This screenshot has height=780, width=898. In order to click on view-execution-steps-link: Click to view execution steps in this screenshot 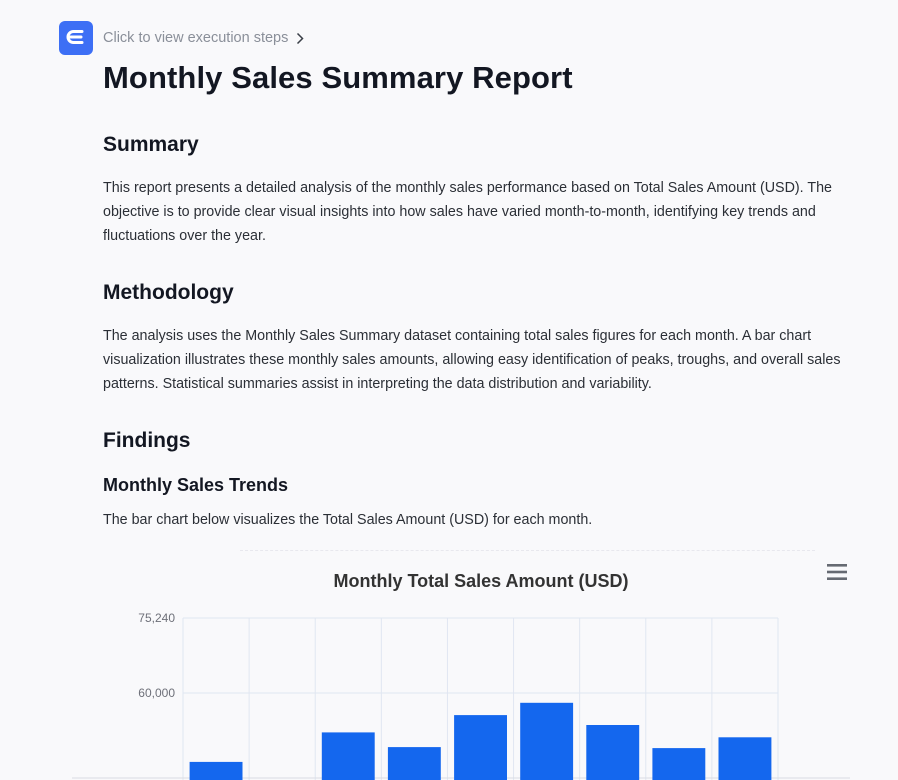, I will do `click(203, 38)`.